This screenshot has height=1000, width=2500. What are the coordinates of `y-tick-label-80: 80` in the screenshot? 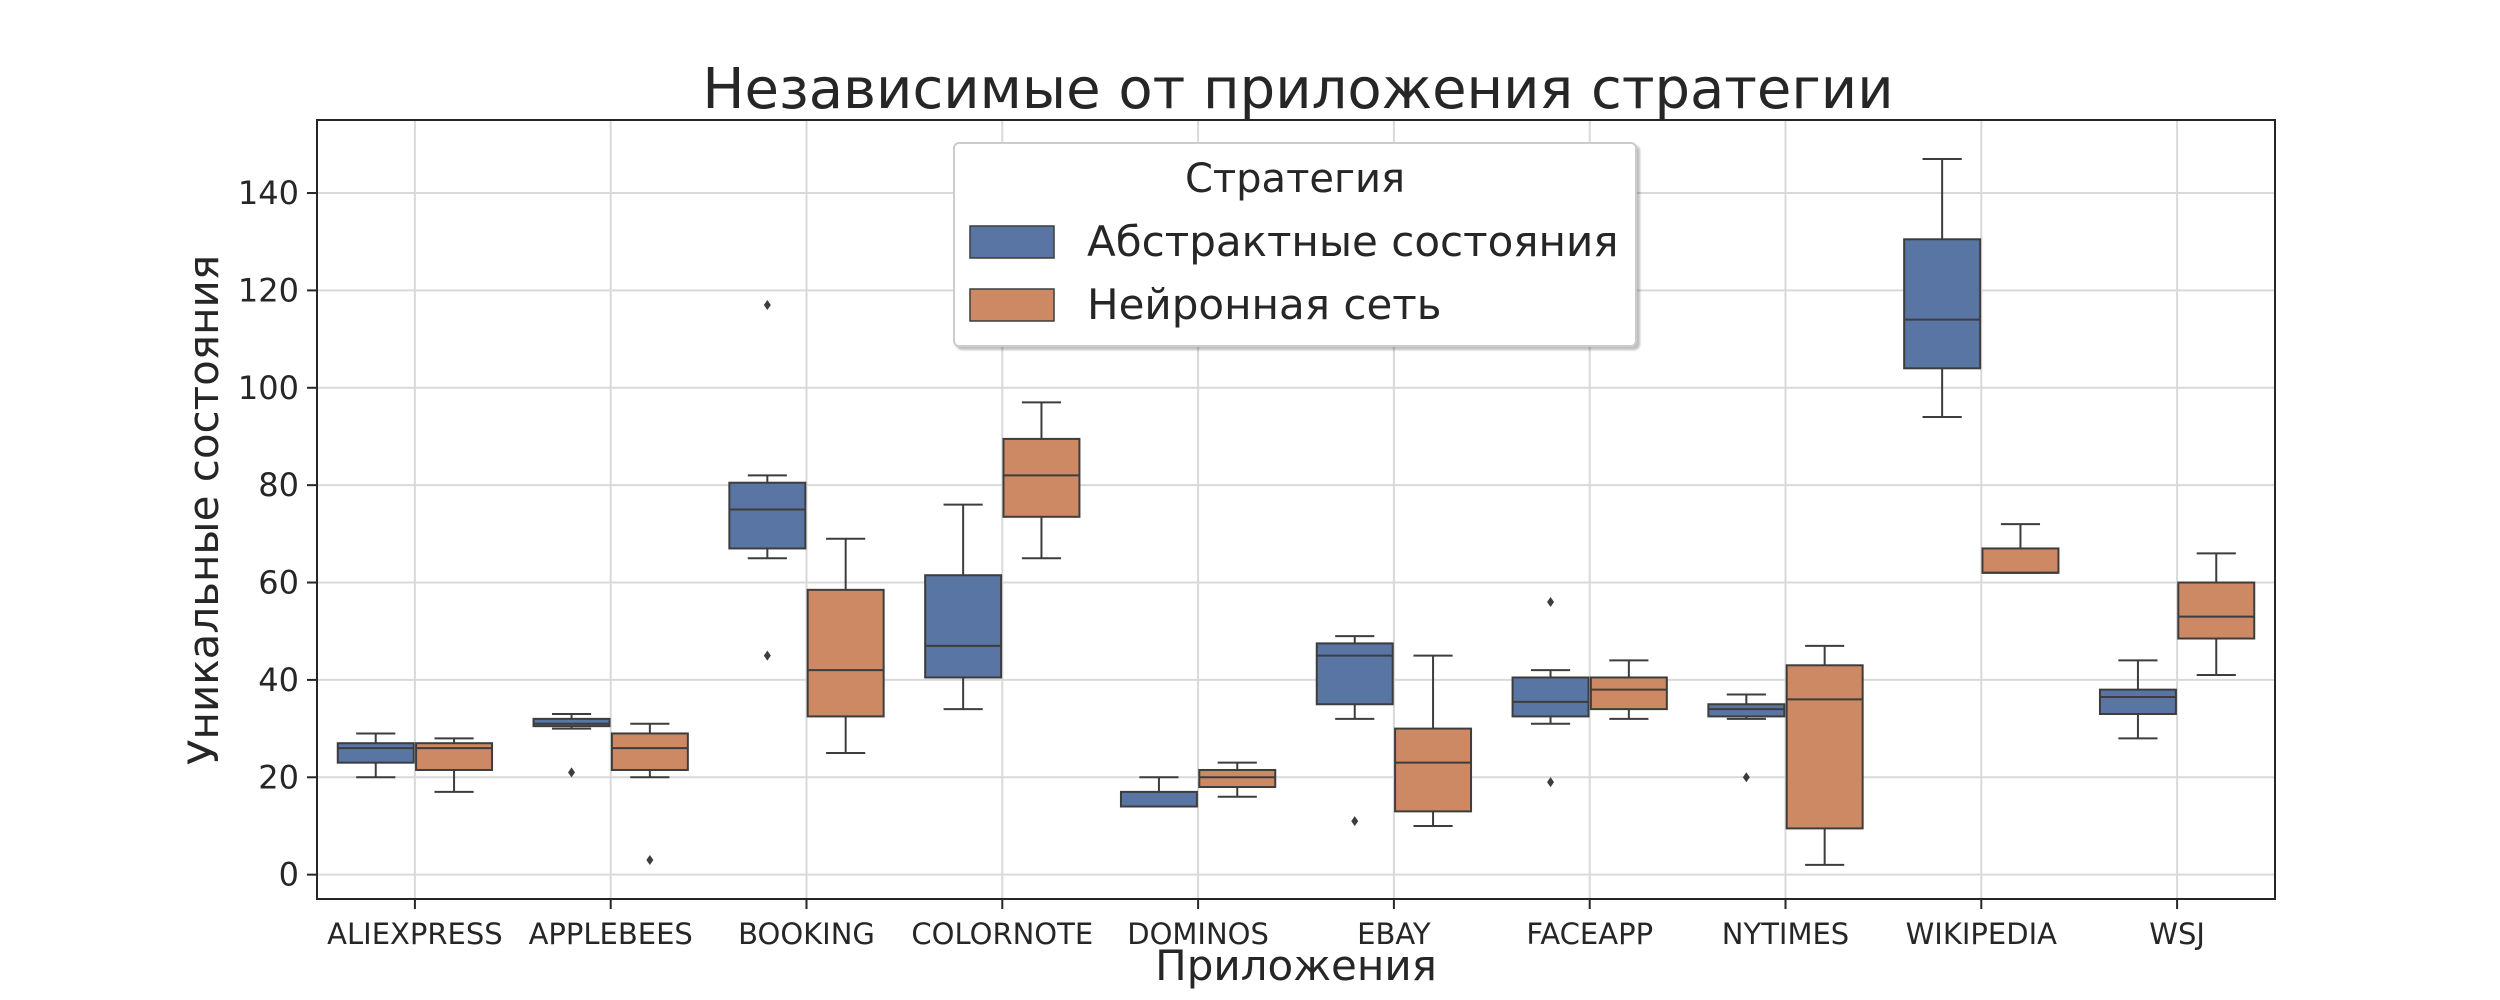 It's located at (278, 485).